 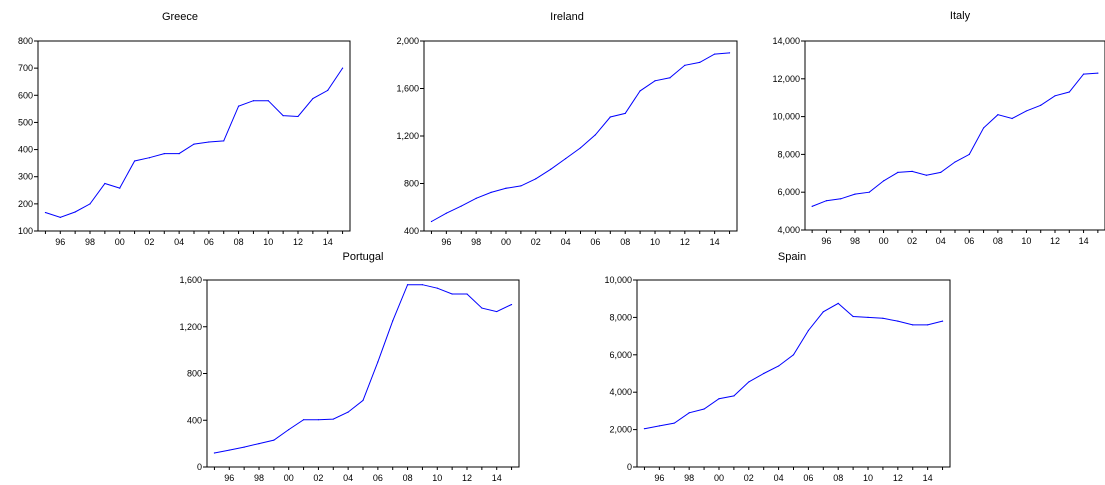 What do you see at coordinates (786, 41) in the screenshot?
I see `y-tick-label: 14,000` at bounding box center [786, 41].